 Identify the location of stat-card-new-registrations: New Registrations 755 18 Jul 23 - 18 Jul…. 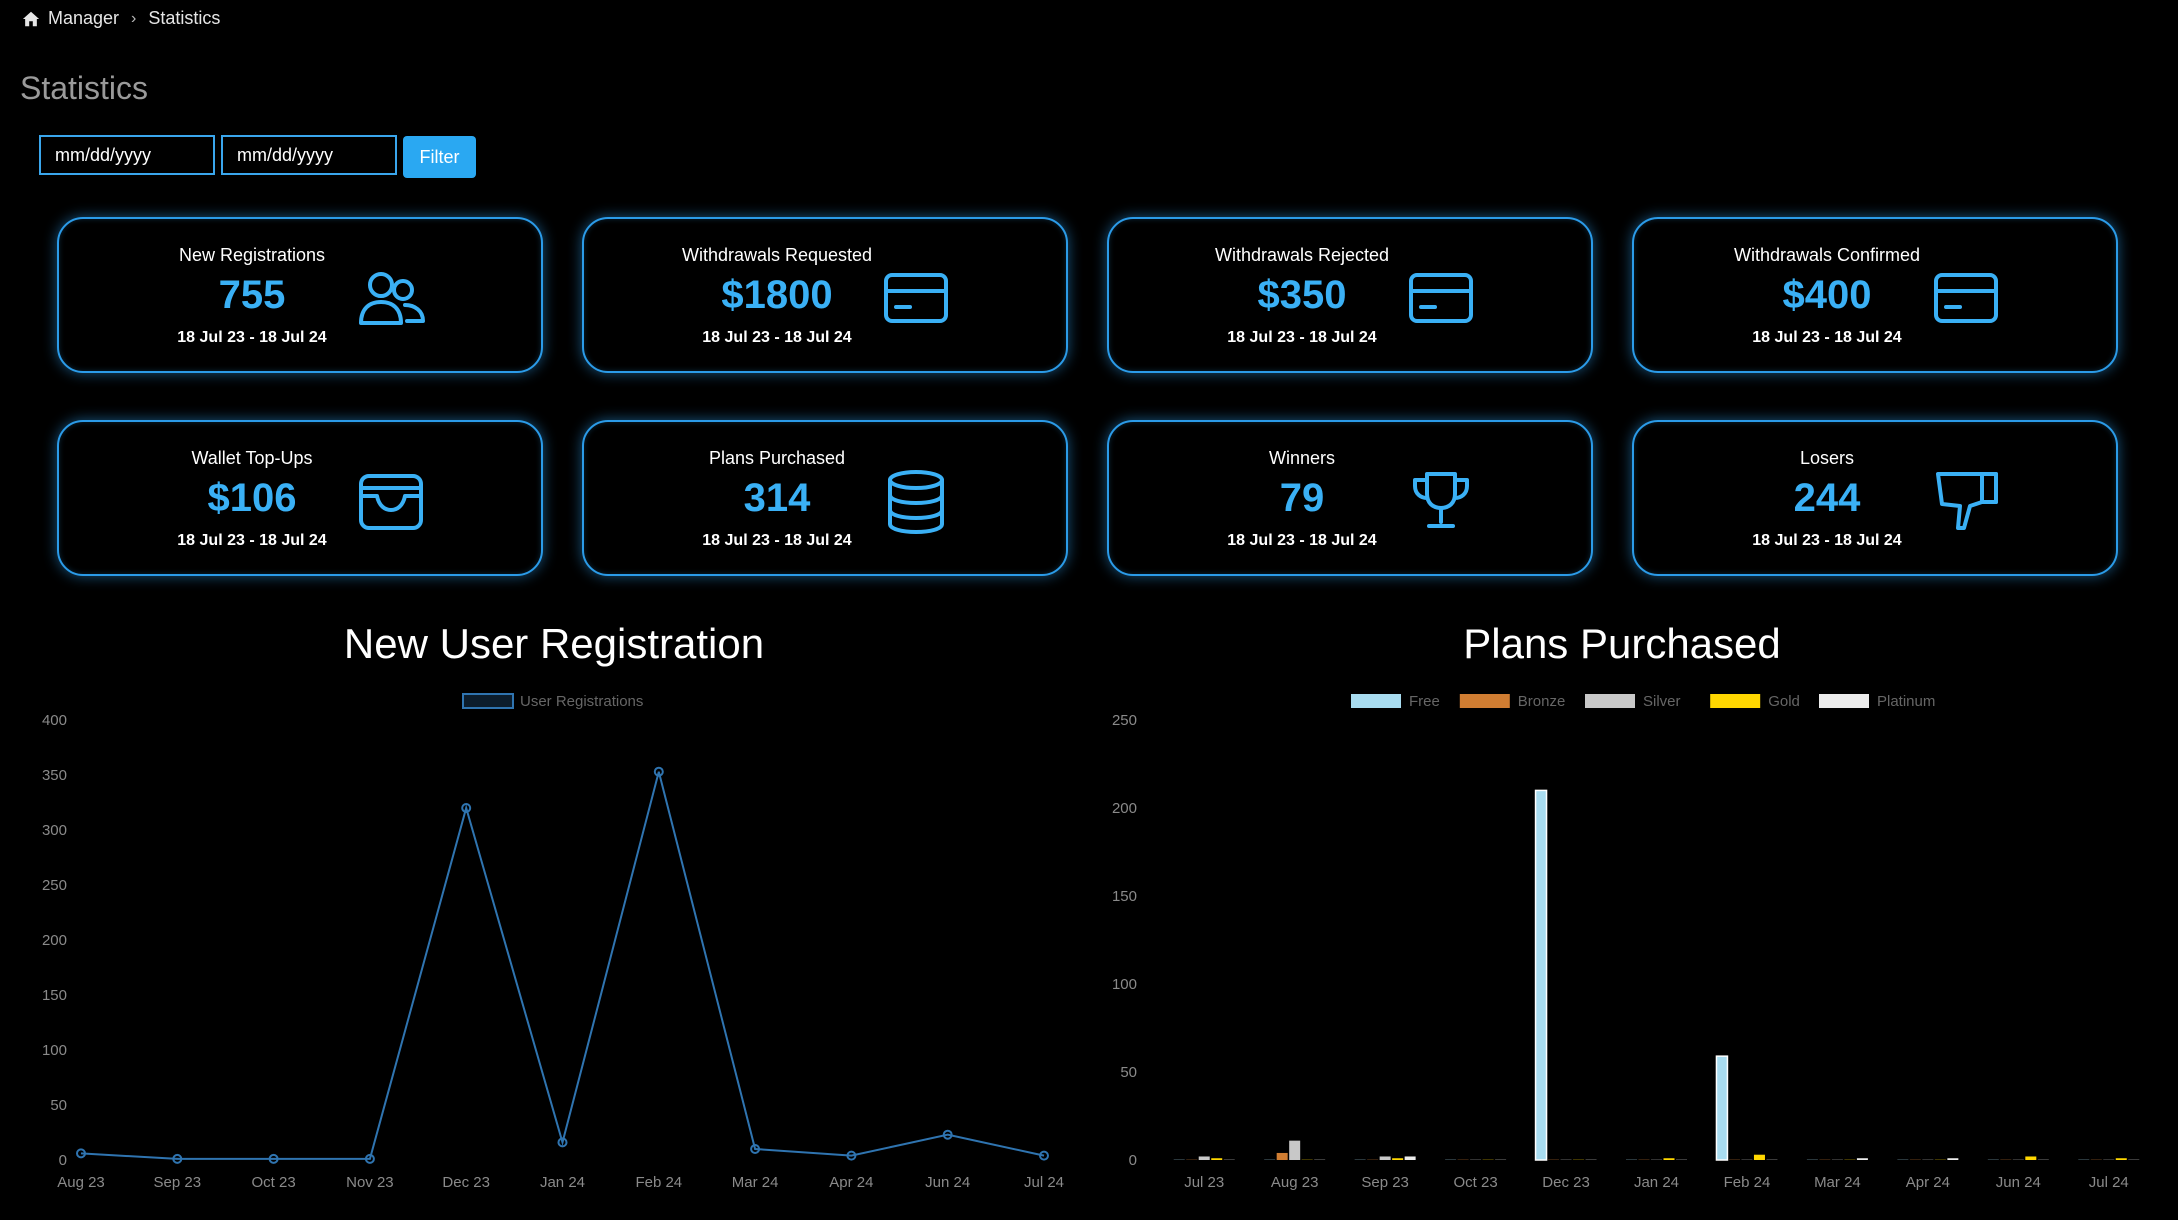
(300, 295).